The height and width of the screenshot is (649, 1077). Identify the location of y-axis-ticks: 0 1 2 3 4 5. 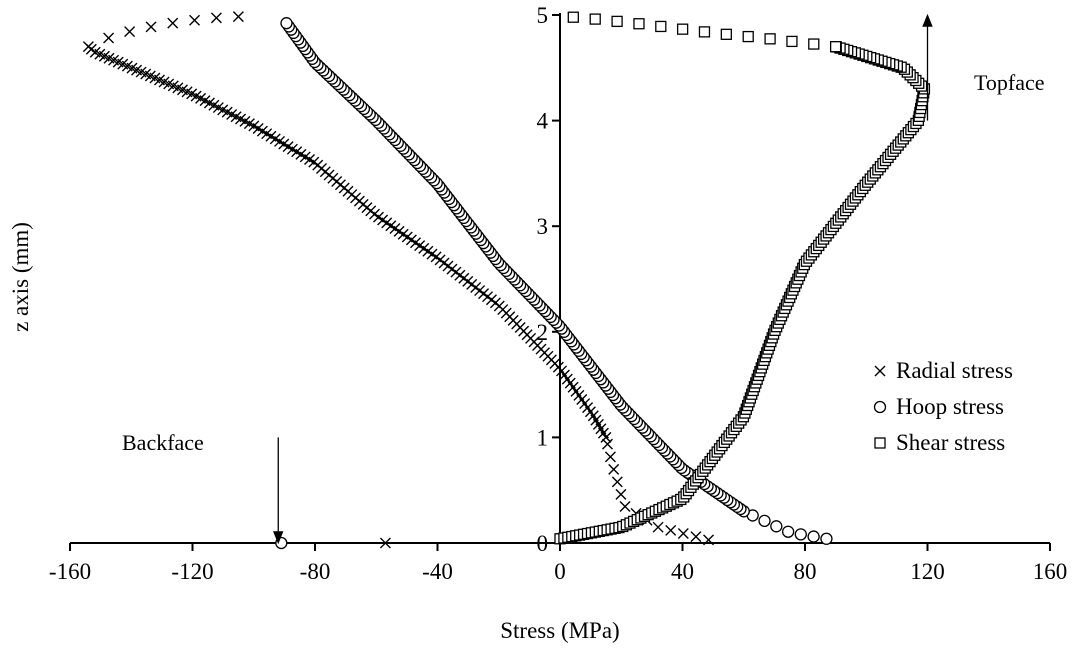
(548, 279).